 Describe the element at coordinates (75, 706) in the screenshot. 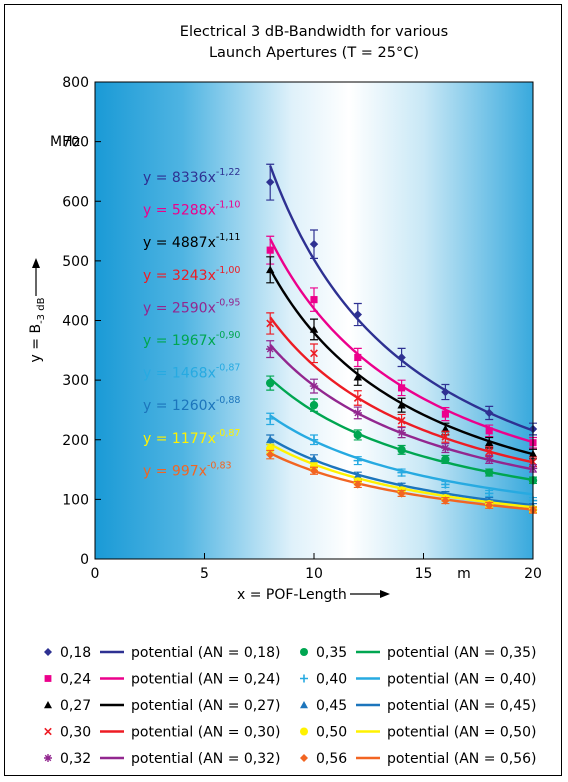

I see `legend-label: 0,27` at that location.